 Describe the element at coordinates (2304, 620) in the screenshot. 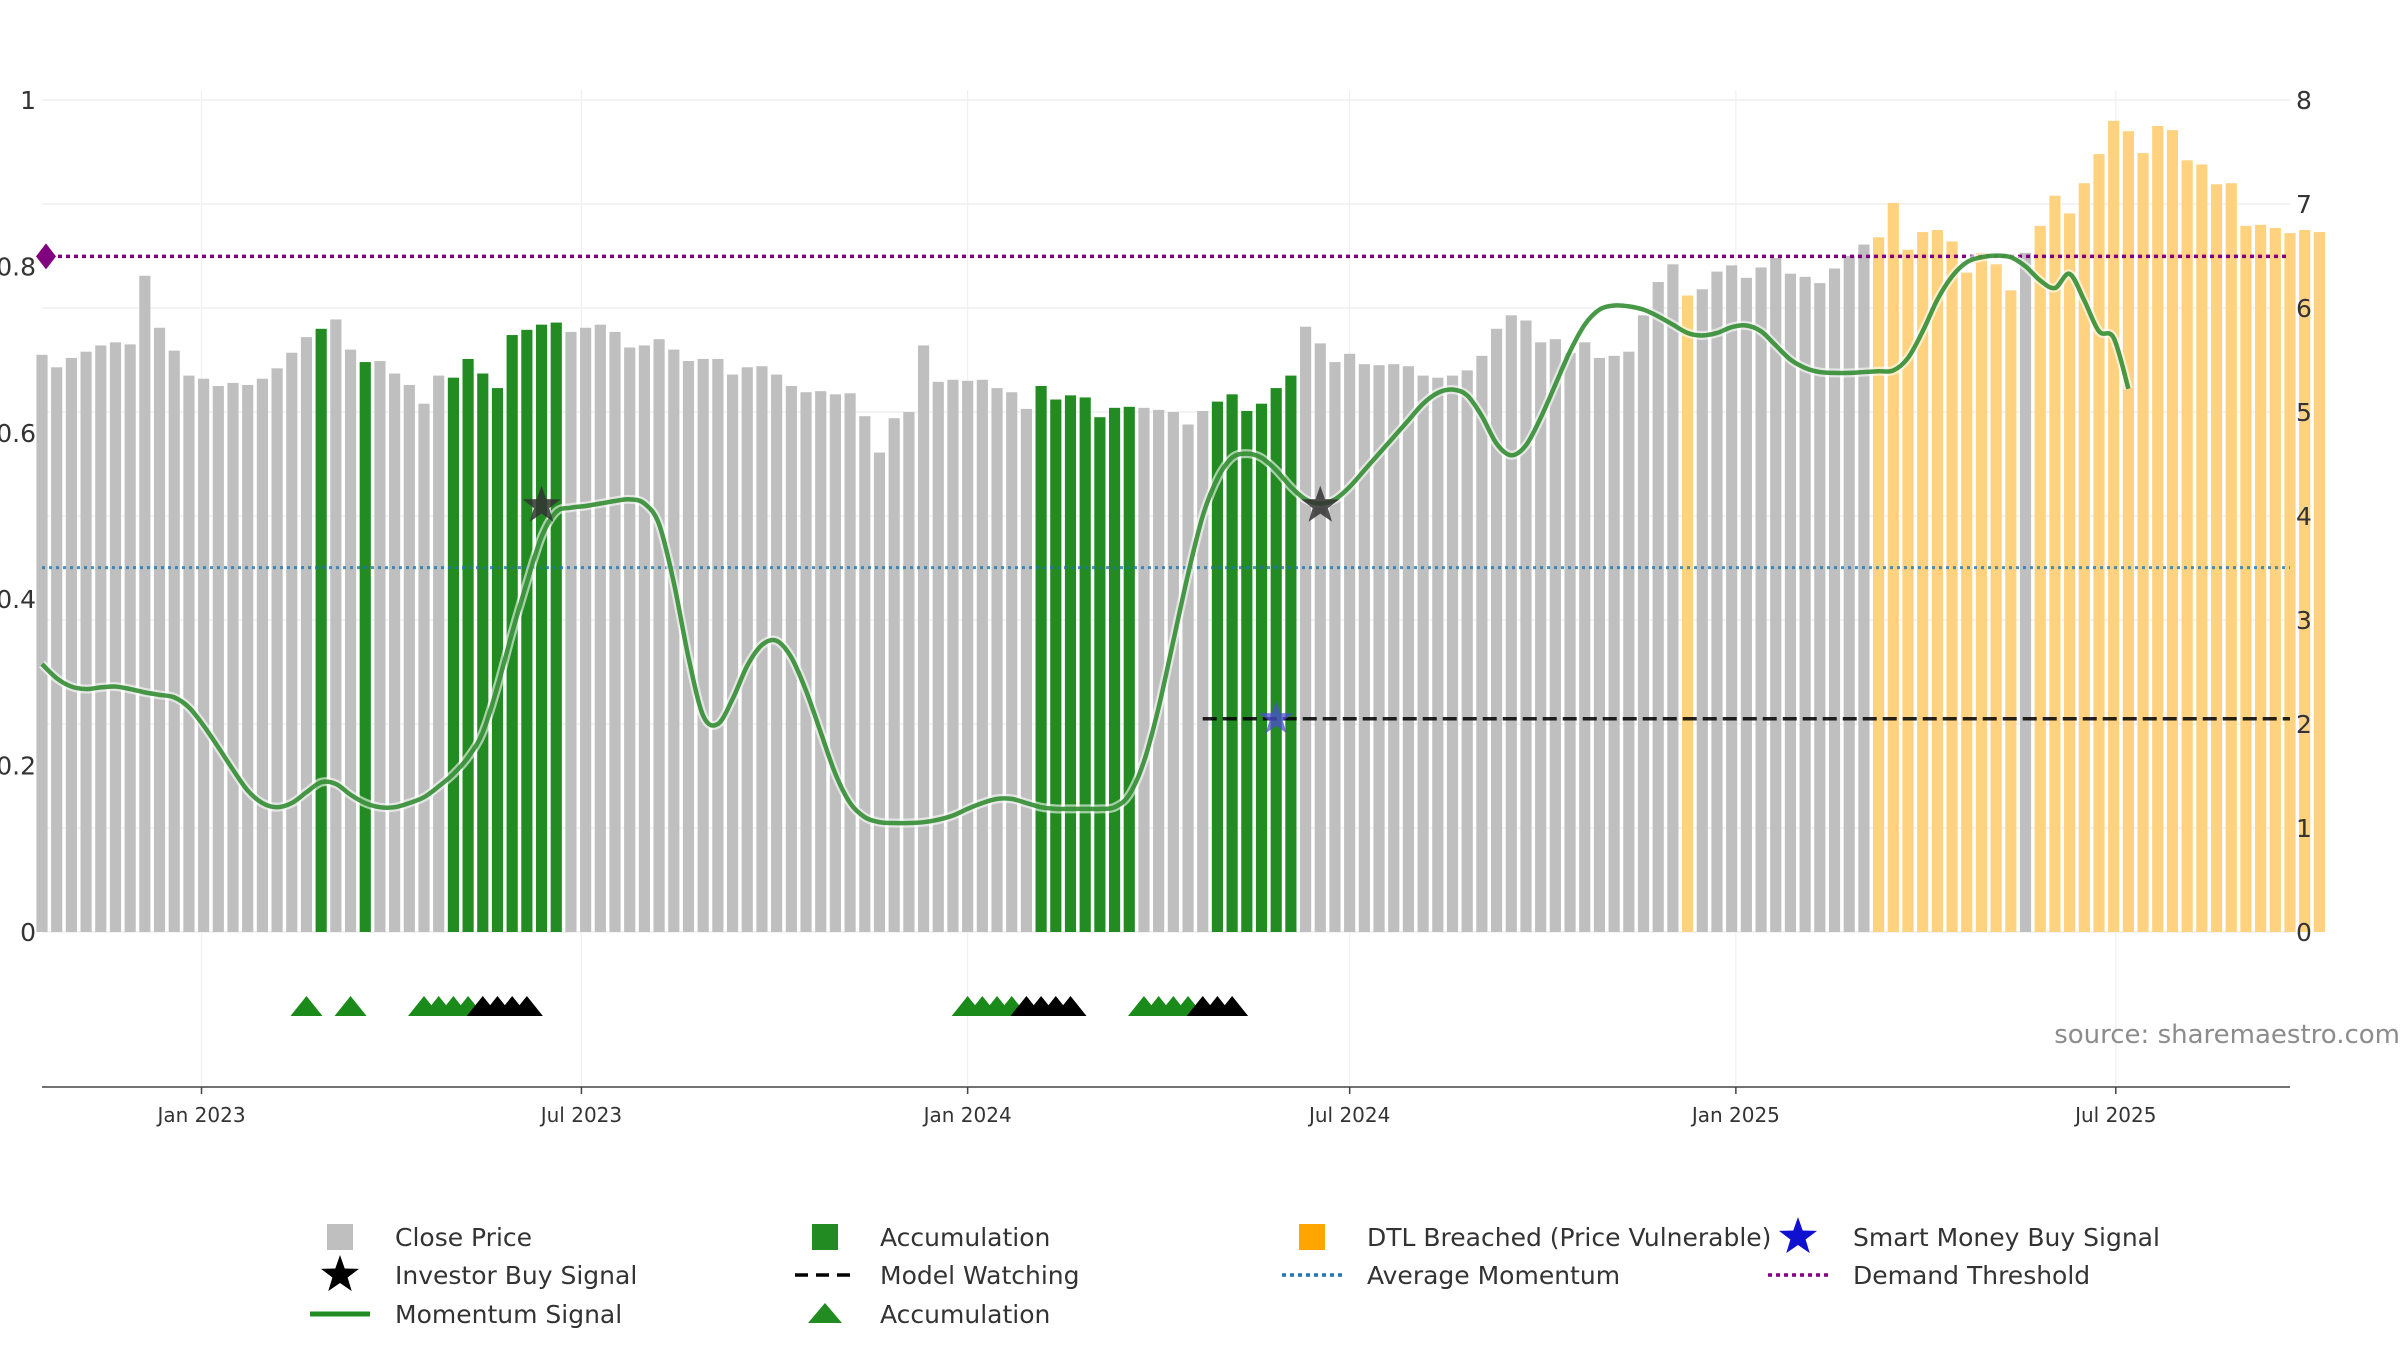

I see `right-tick-label: 3` at that location.